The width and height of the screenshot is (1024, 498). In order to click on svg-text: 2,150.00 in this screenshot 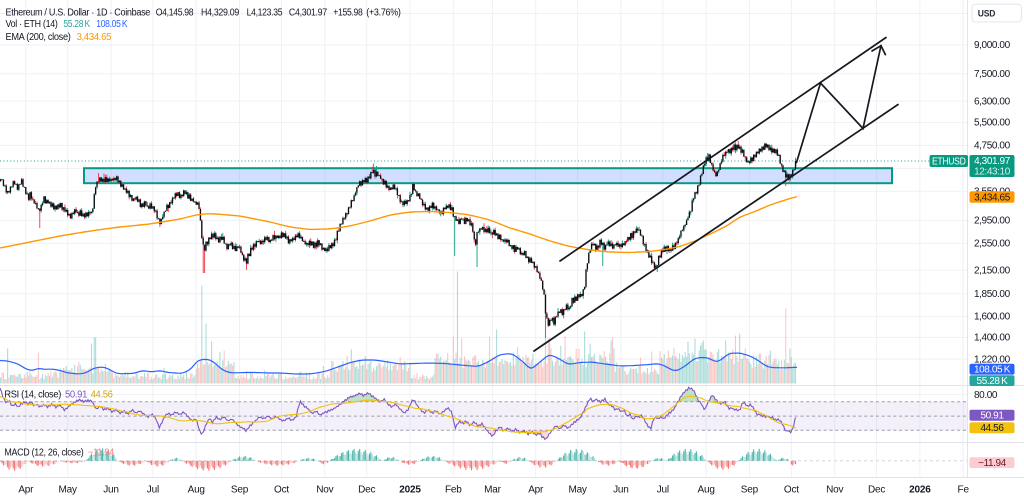, I will do `click(992, 270)`.